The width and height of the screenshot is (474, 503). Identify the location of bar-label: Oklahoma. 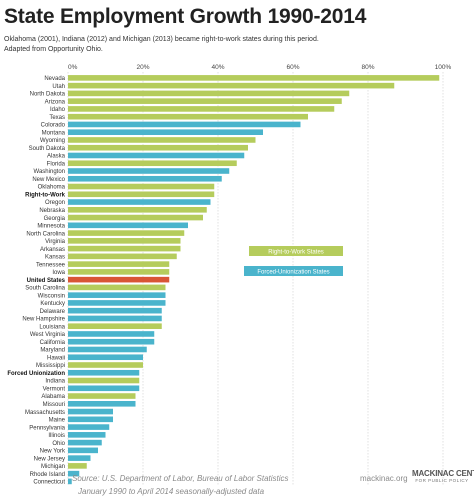
(52, 188).